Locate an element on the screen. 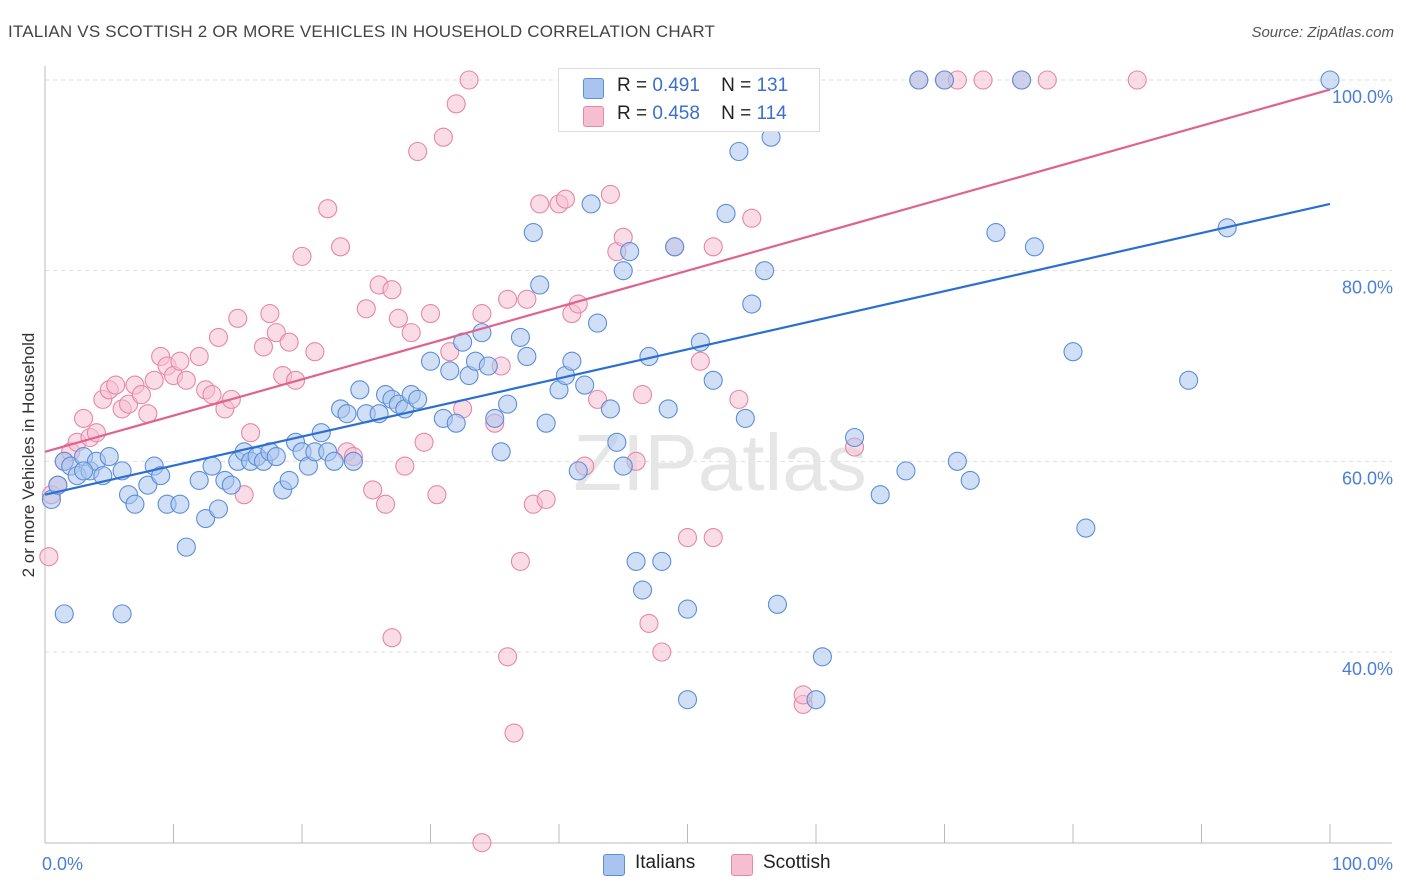 The height and width of the screenshot is (892, 1406). legend-scottish-text: R = 0.458 N = 114 is located at coordinates (702, 114).